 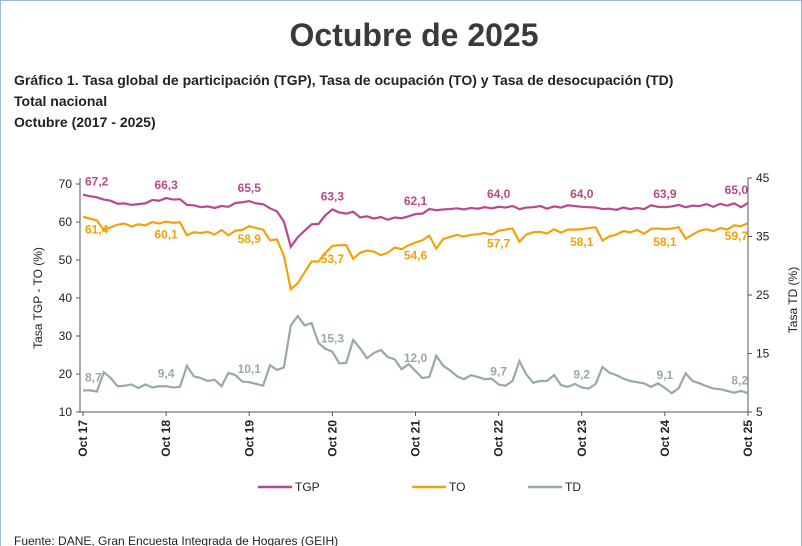 What do you see at coordinates (737, 236) in the screenshot?
I see `data-label: 59,7` at bounding box center [737, 236].